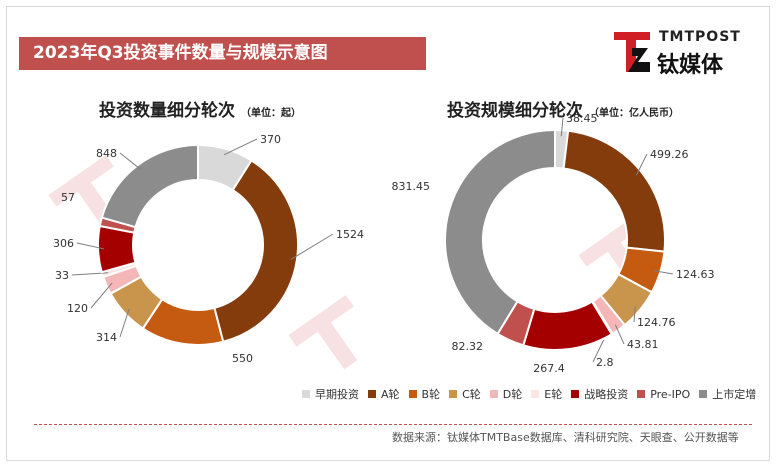 The width and height of the screenshot is (778, 469). I want to click on data-label: 306, so click(63, 243).